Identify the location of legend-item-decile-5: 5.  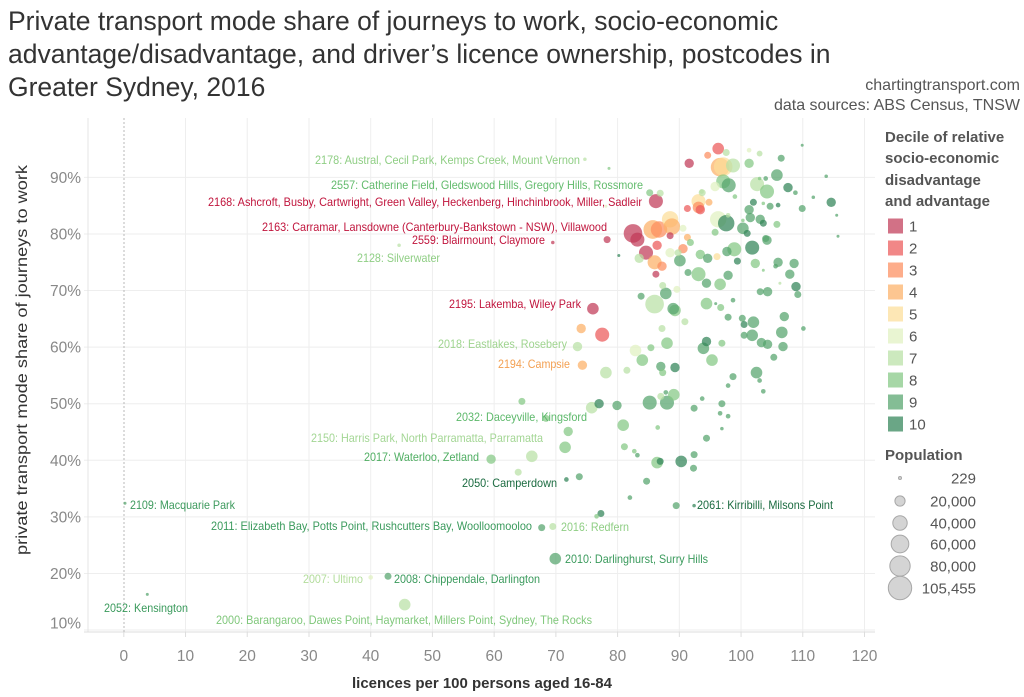
(902, 315).